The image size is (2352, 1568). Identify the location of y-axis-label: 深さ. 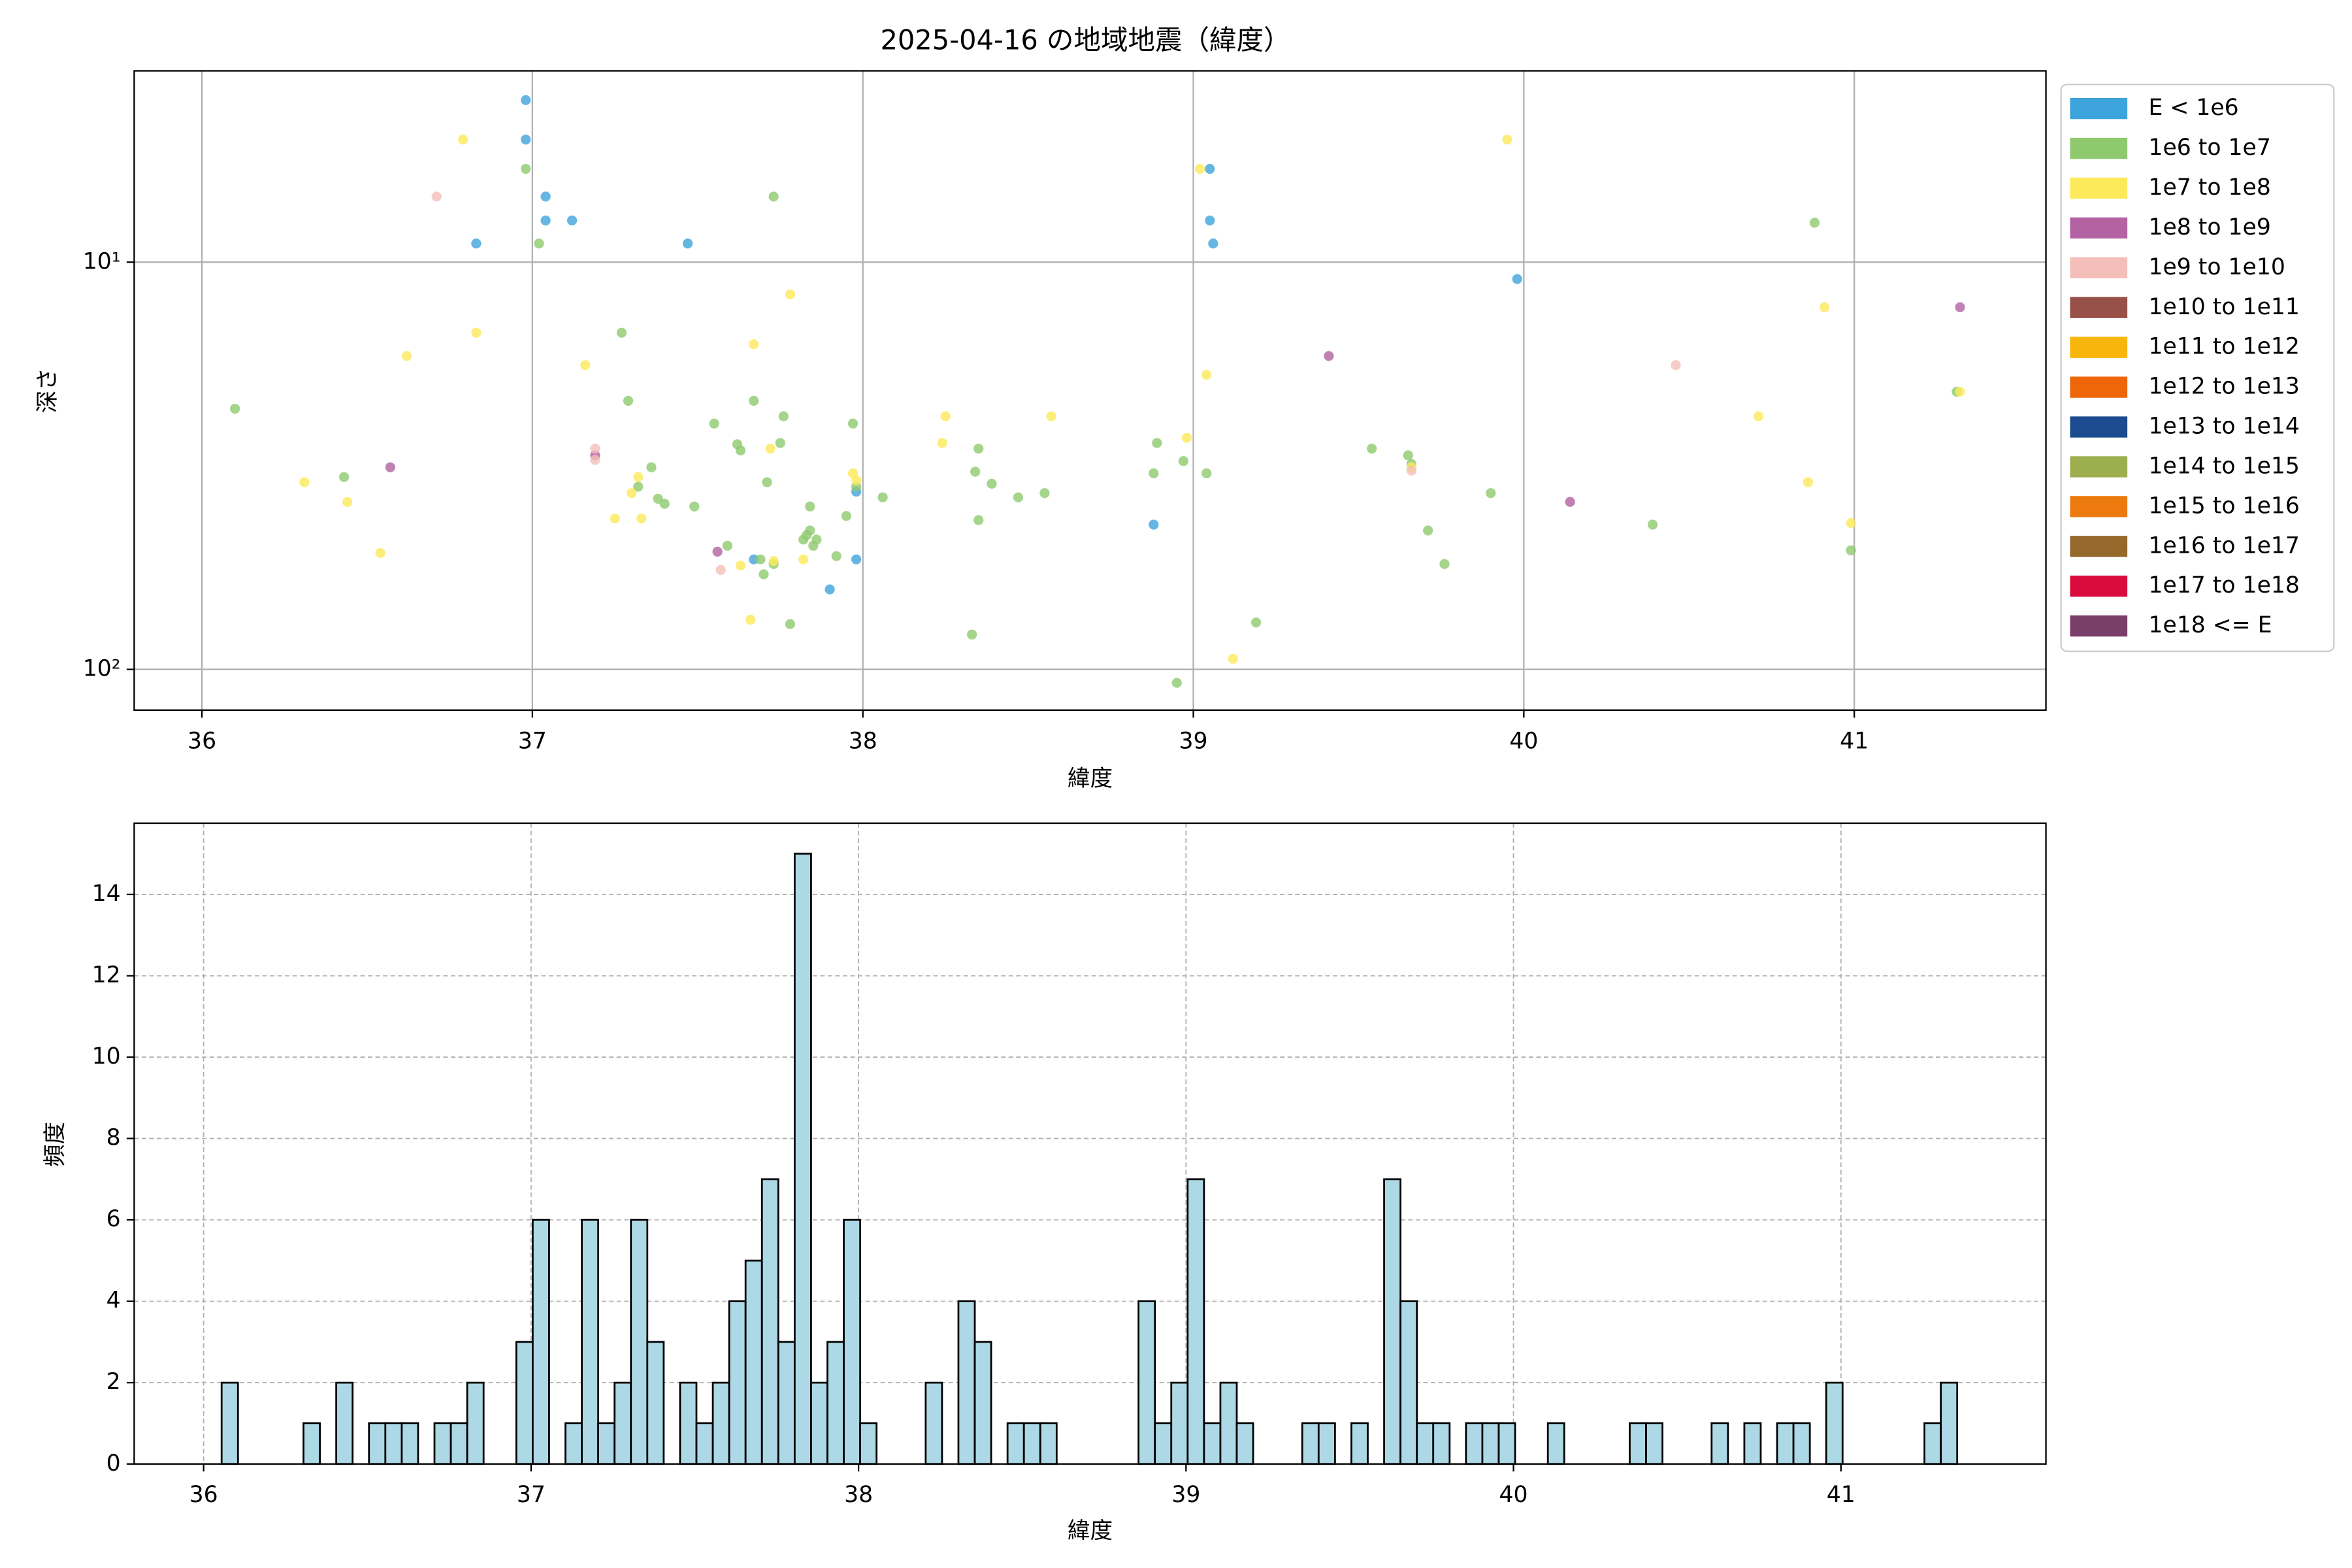
(48, 390).